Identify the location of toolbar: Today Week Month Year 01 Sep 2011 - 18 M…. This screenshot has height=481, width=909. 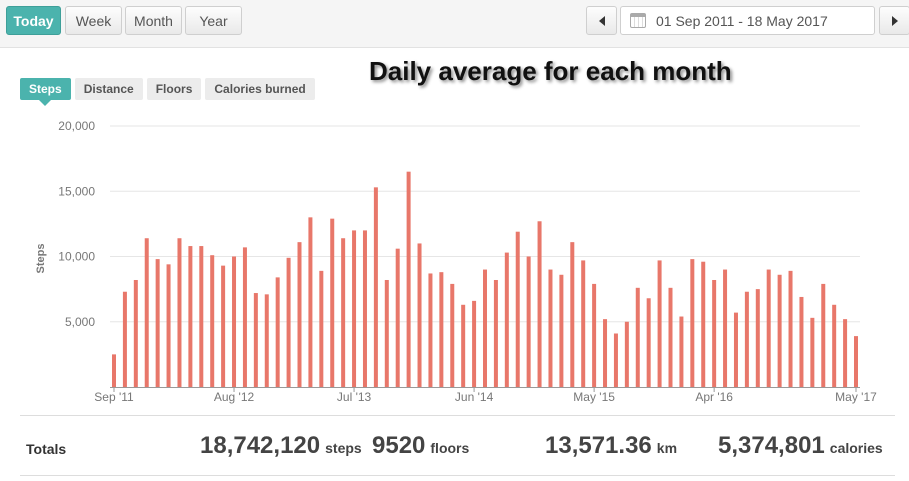
(454, 24).